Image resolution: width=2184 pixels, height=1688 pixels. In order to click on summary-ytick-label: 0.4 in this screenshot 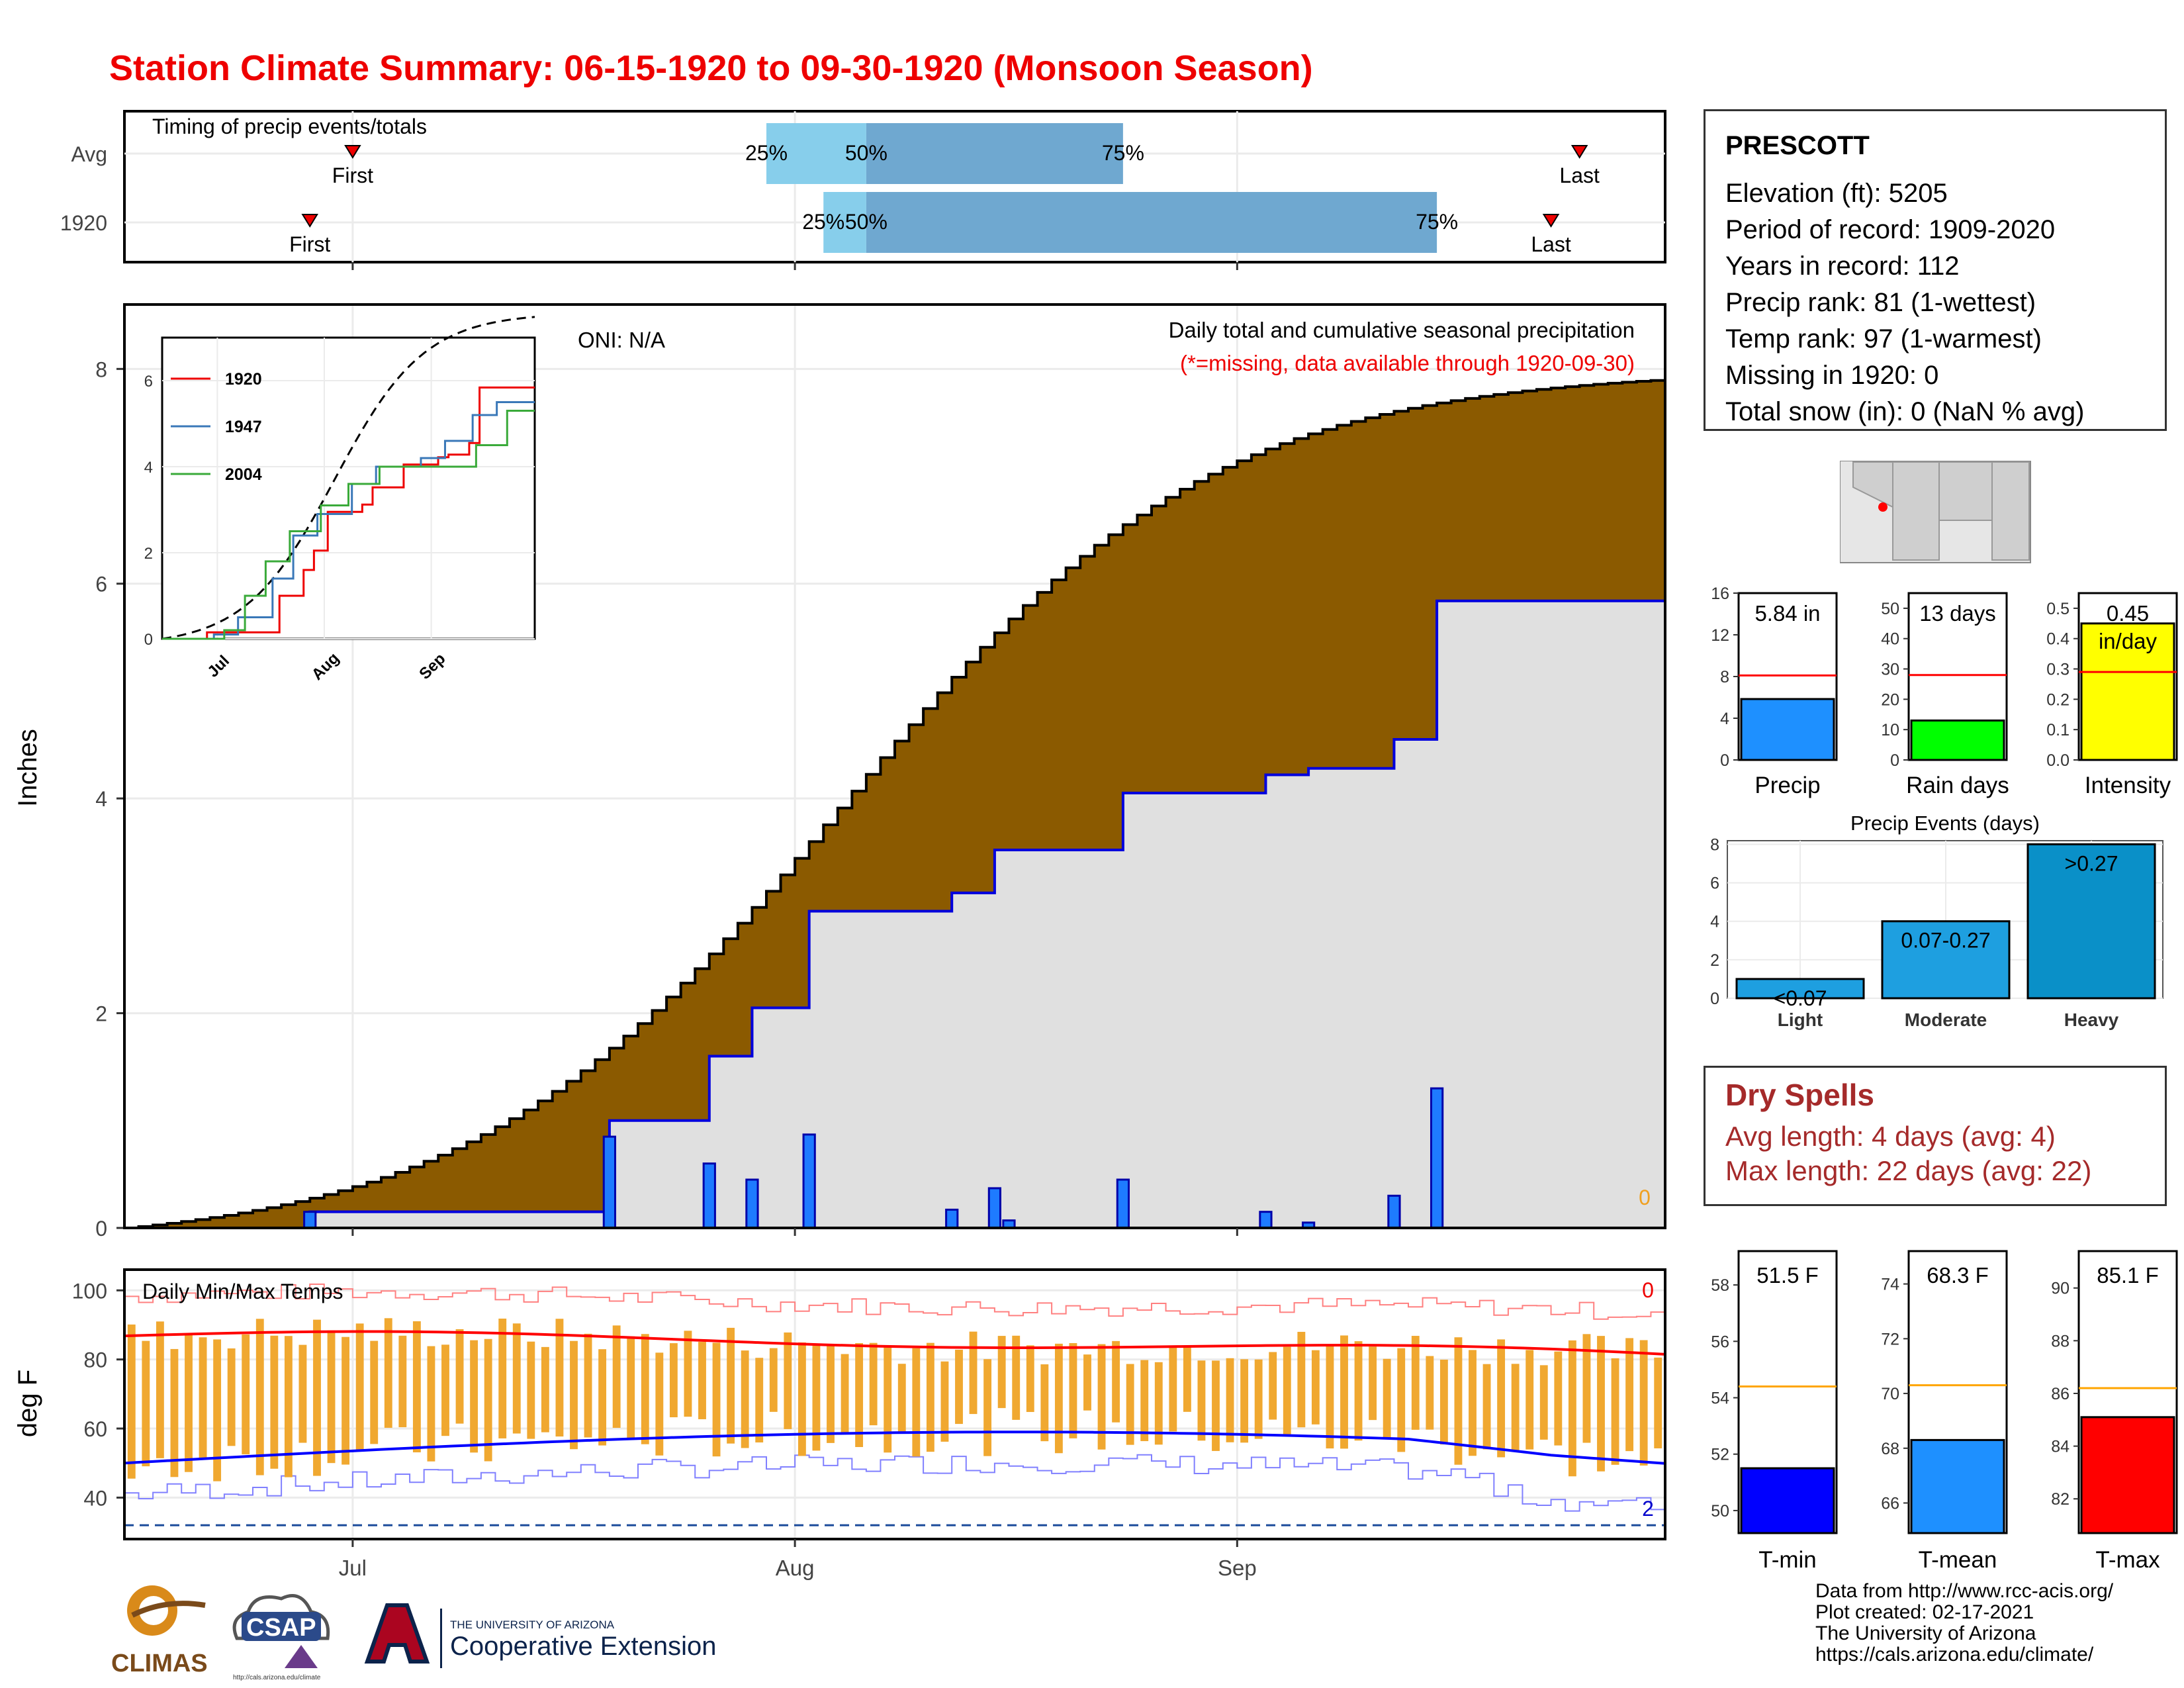, I will do `click(2058, 639)`.